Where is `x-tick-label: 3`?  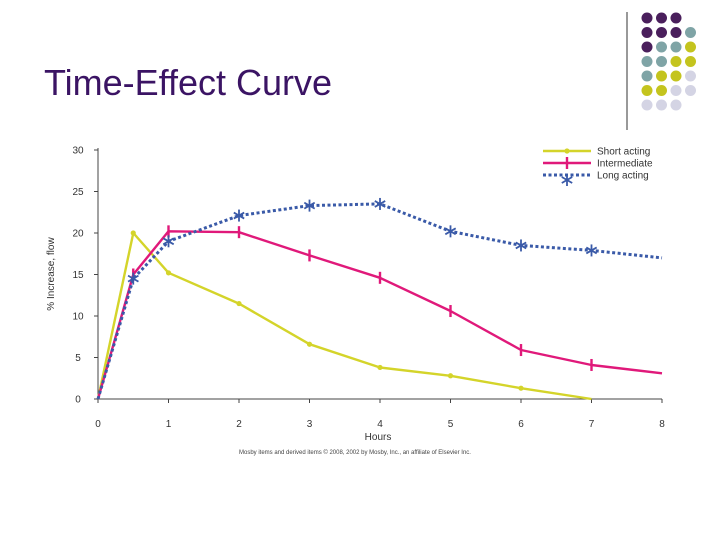 x-tick-label: 3 is located at coordinates (310, 424).